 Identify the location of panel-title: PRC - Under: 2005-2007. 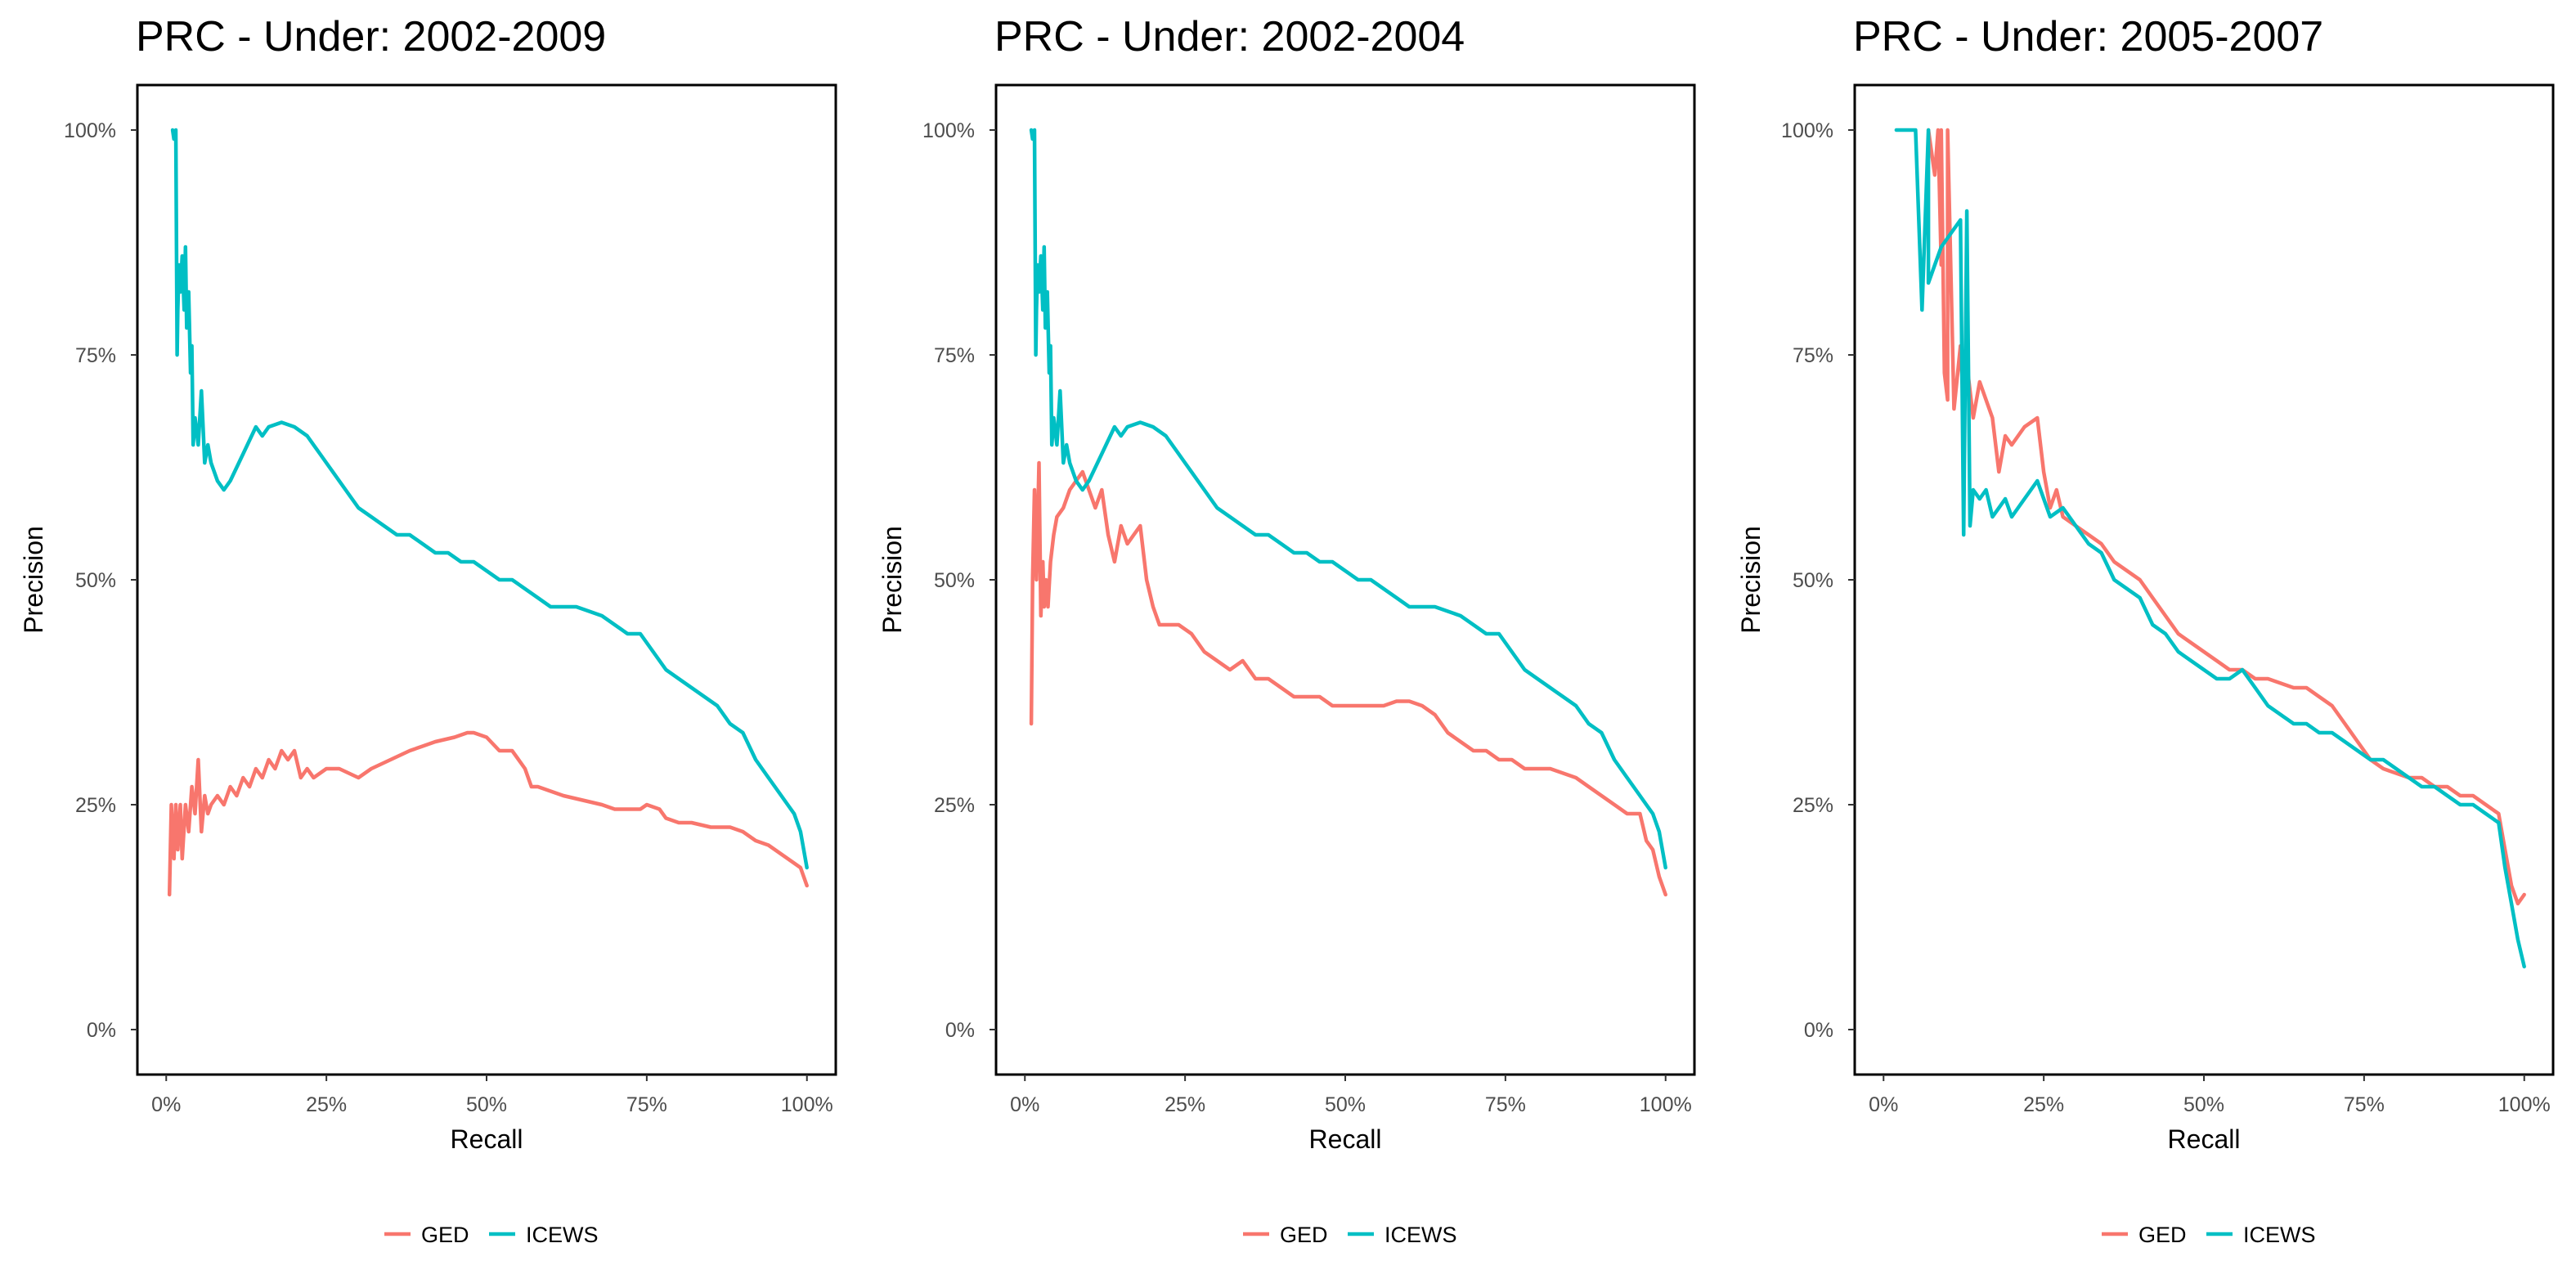
(2088, 37).